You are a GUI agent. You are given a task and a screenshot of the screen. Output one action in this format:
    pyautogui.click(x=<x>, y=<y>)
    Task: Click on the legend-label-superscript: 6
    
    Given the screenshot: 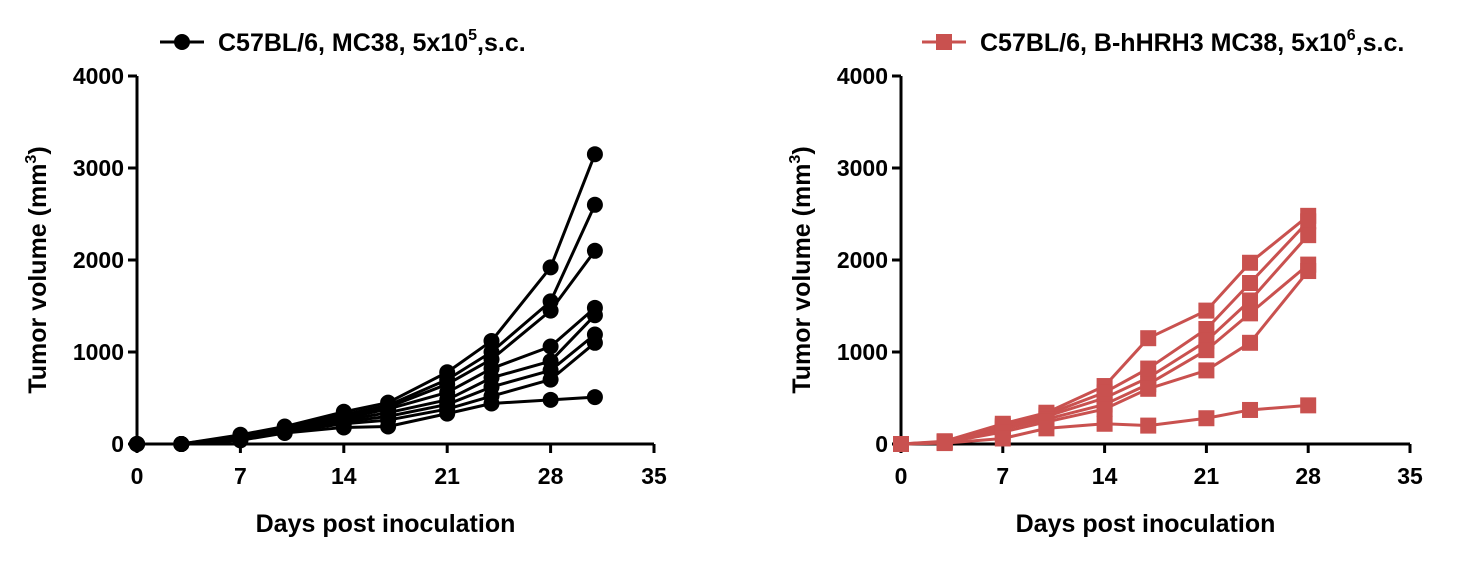 What is the action you would take?
    pyautogui.click(x=1351, y=35)
    